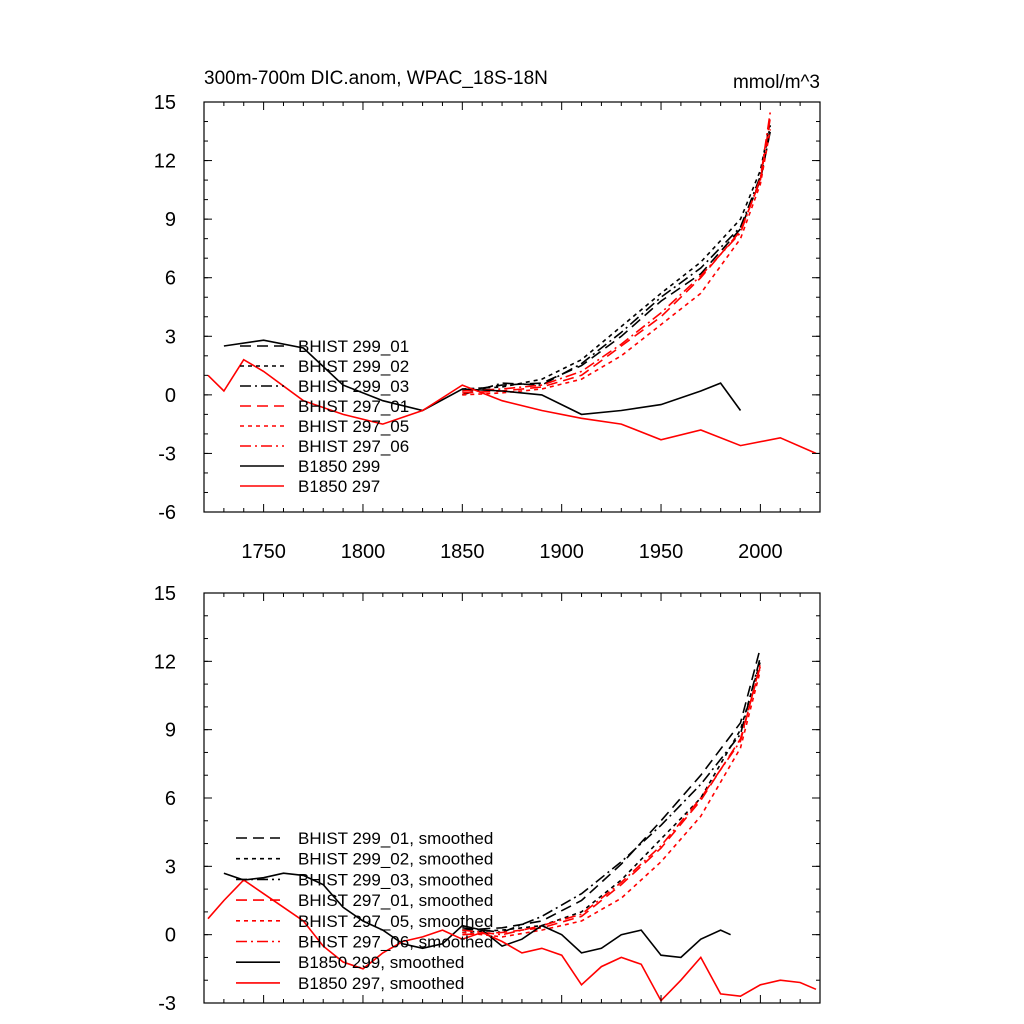  I want to click on x-tick-label: 1900, so click(561, 552).